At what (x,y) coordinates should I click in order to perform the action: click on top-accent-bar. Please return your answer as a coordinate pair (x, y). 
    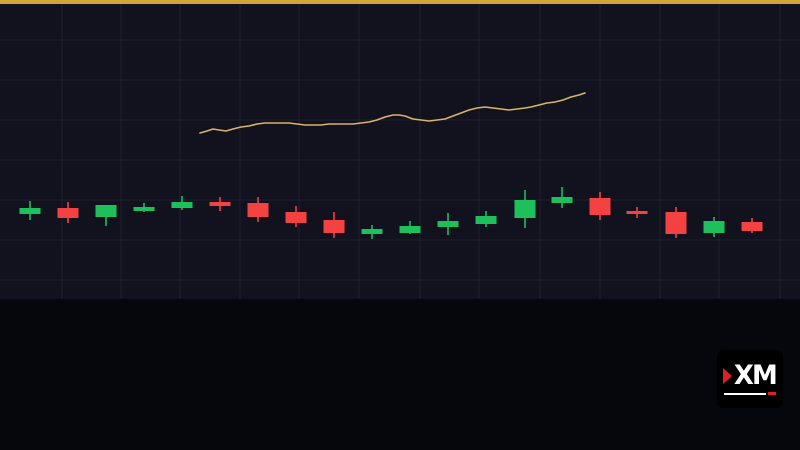
    Looking at the image, I should click on (400, 2).